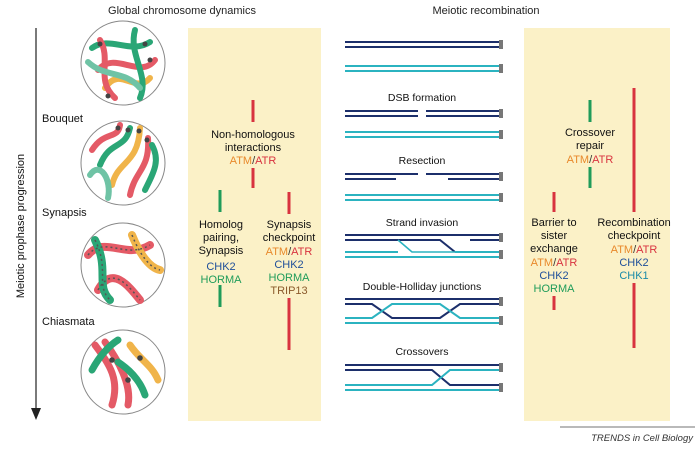 Image resolution: width=700 pixels, height=450 pixels. What do you see at coordinates (422, 98) in the screenshot?
I see `step-dsb: DSB formation` at bounding box center [422, 98].